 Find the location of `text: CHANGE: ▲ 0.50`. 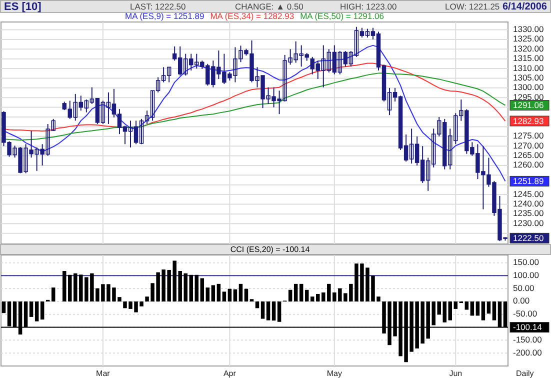

text: CHANGE: ▲ 0.50 is located at coordinates (269, 6).